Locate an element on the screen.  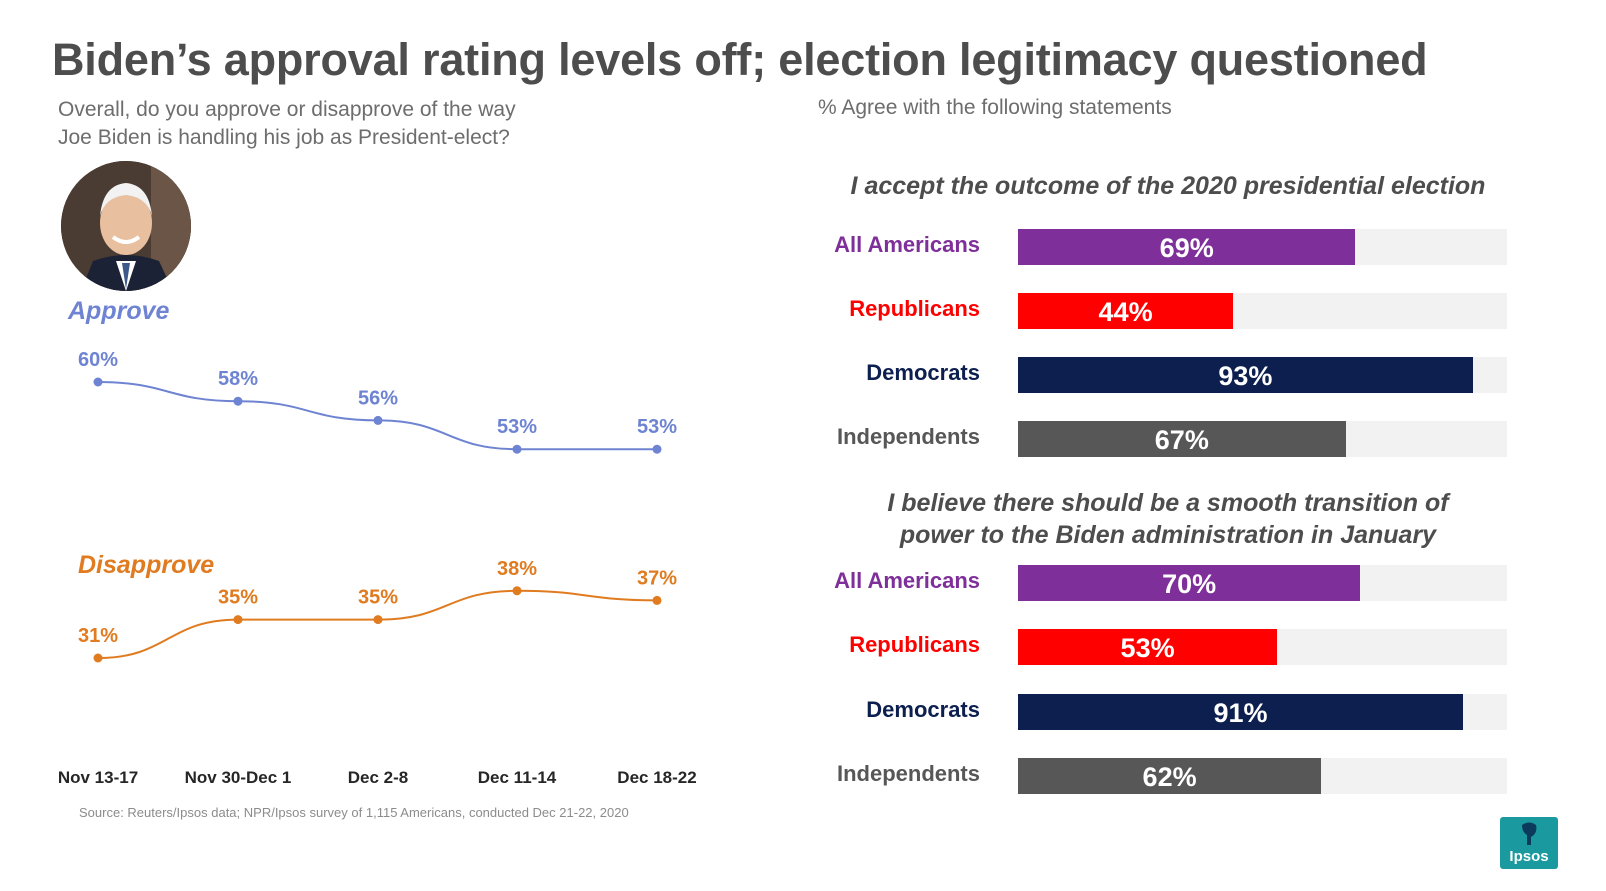
disapprove-data-label: 31% is located at coordinates (98, 636).